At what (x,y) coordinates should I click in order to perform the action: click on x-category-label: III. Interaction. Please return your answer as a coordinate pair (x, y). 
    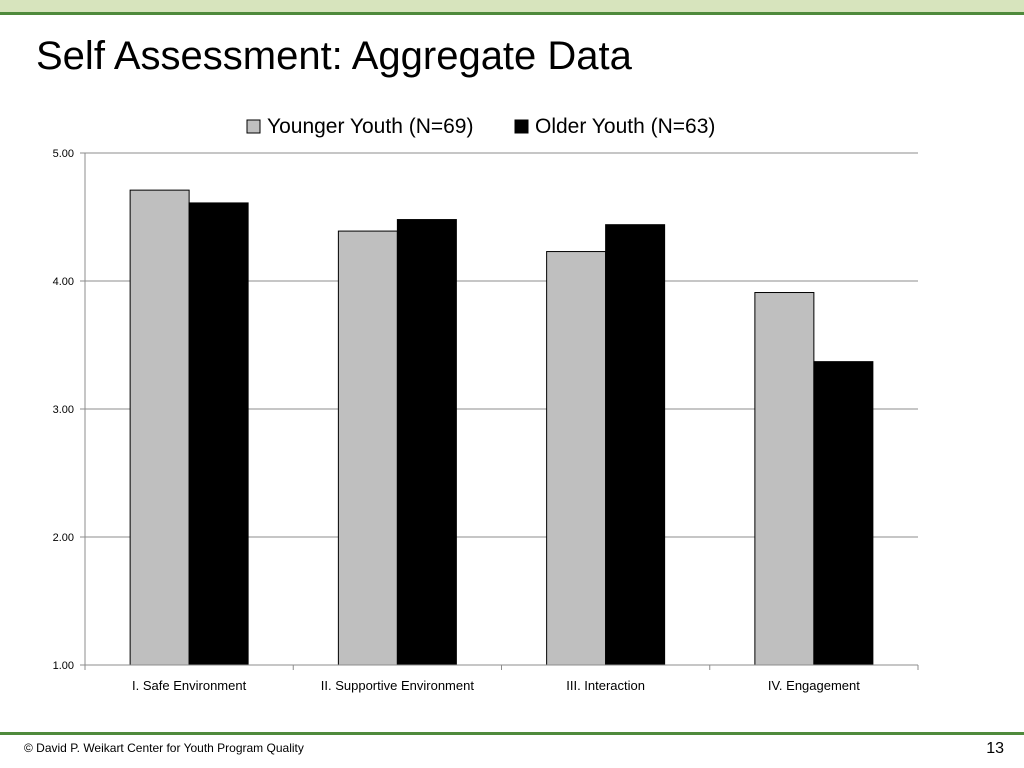
    Looking at the image, I should click on (605, 685).